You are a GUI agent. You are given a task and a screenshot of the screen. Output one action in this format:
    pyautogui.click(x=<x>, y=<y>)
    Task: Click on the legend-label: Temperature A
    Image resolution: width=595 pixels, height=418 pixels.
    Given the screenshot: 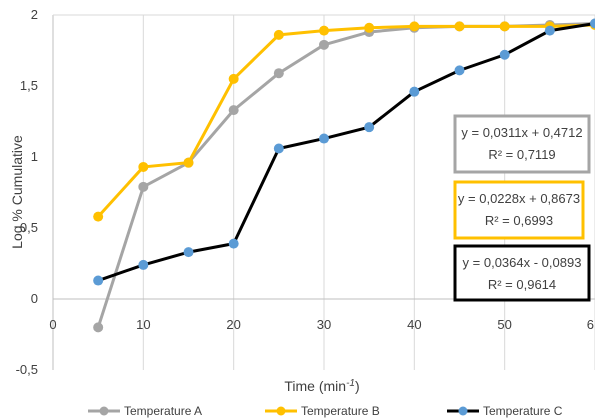 What is the action you would take?
    pyautogui.click(x=163, y=411)
    